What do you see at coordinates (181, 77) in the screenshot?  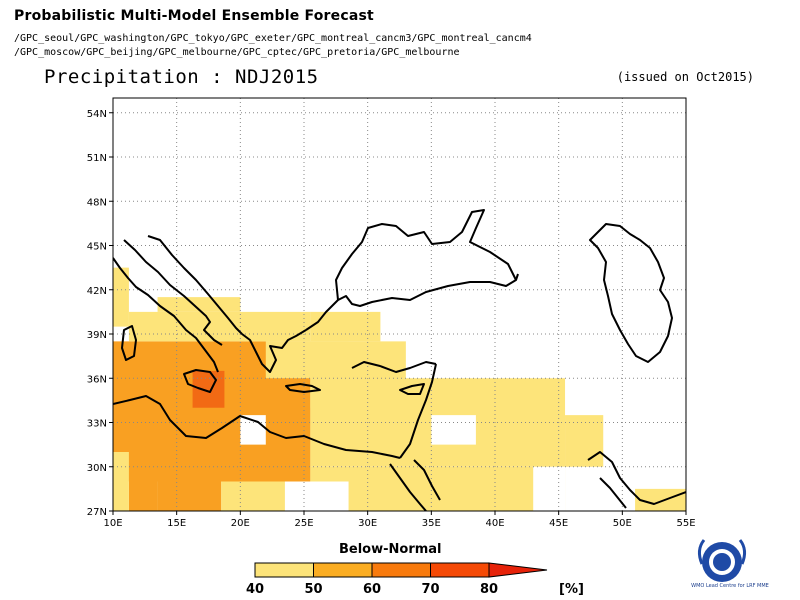 I see `variable-title: Precipitation : NDJ2015` at bounding box center [181, 77].